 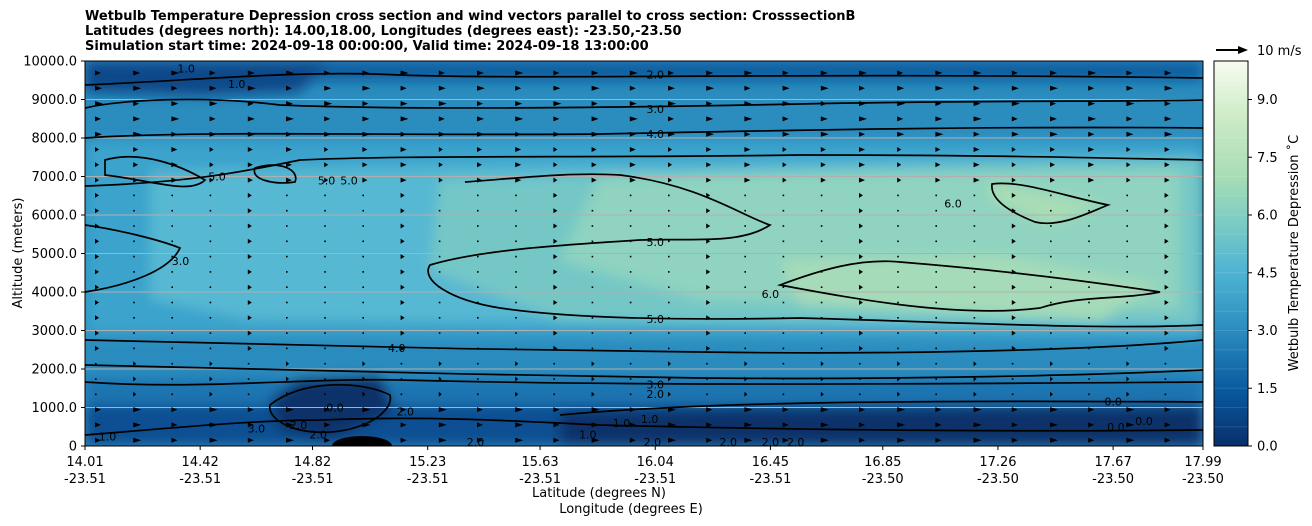 What do you see at coordinates (133, 258) in the screenshot?
I see `contour-line-3-left` at bounding box center [133, 258].